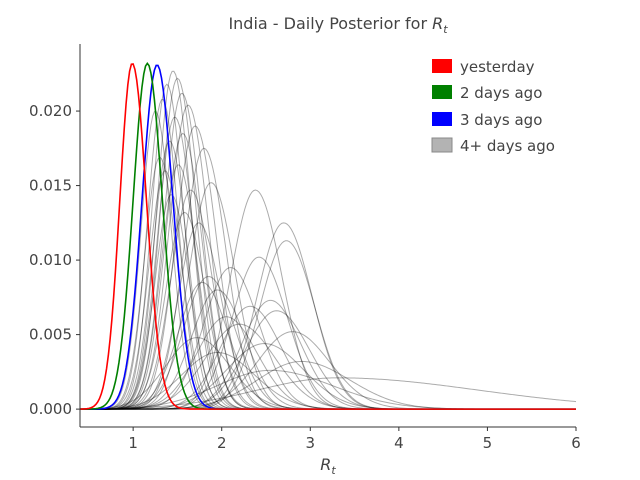 The height and width of the screenshot is (480, 640). Describe the element at coordinates (354, 439) in the screenshot. I see `x-ticks: 1 2 3 4 5 6` at that location.